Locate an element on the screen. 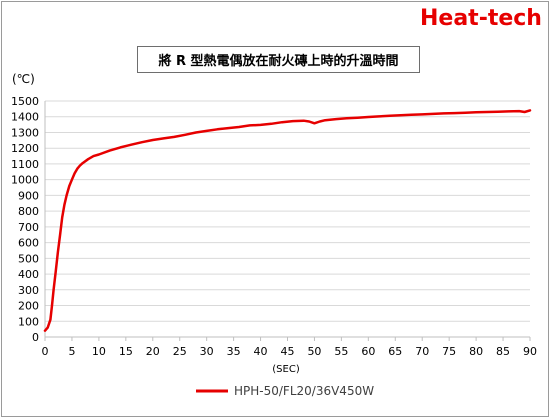 The width and height of the screenshot is (550, 418). chart-title: 將 R 型熱電偶放在耐火磚上時的升溫時間 is located at coordinates (278, 61).